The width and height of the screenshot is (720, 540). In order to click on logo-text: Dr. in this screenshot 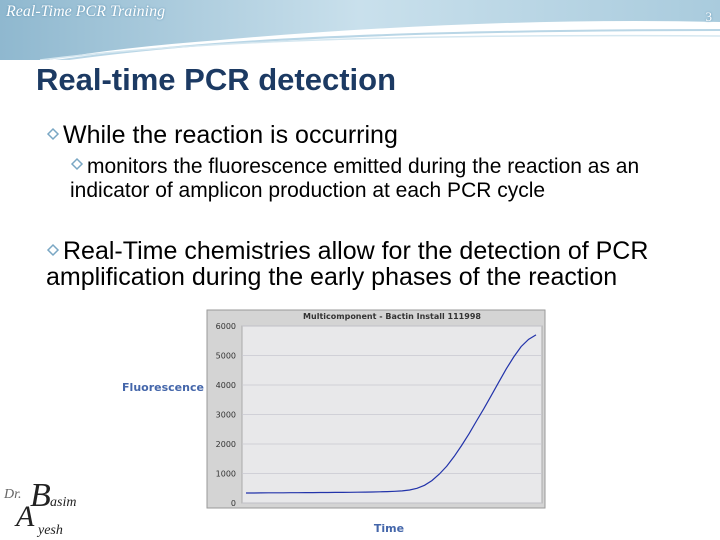, I will do `click(12, 494)`.